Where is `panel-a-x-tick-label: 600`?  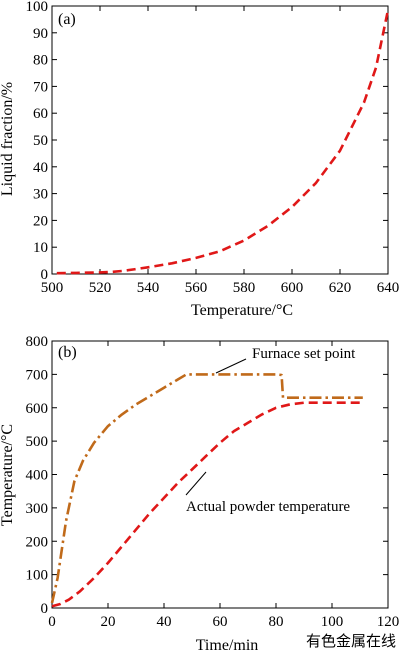
panel-a-x-tick-label: 600 is located at coordinates (292, 288).